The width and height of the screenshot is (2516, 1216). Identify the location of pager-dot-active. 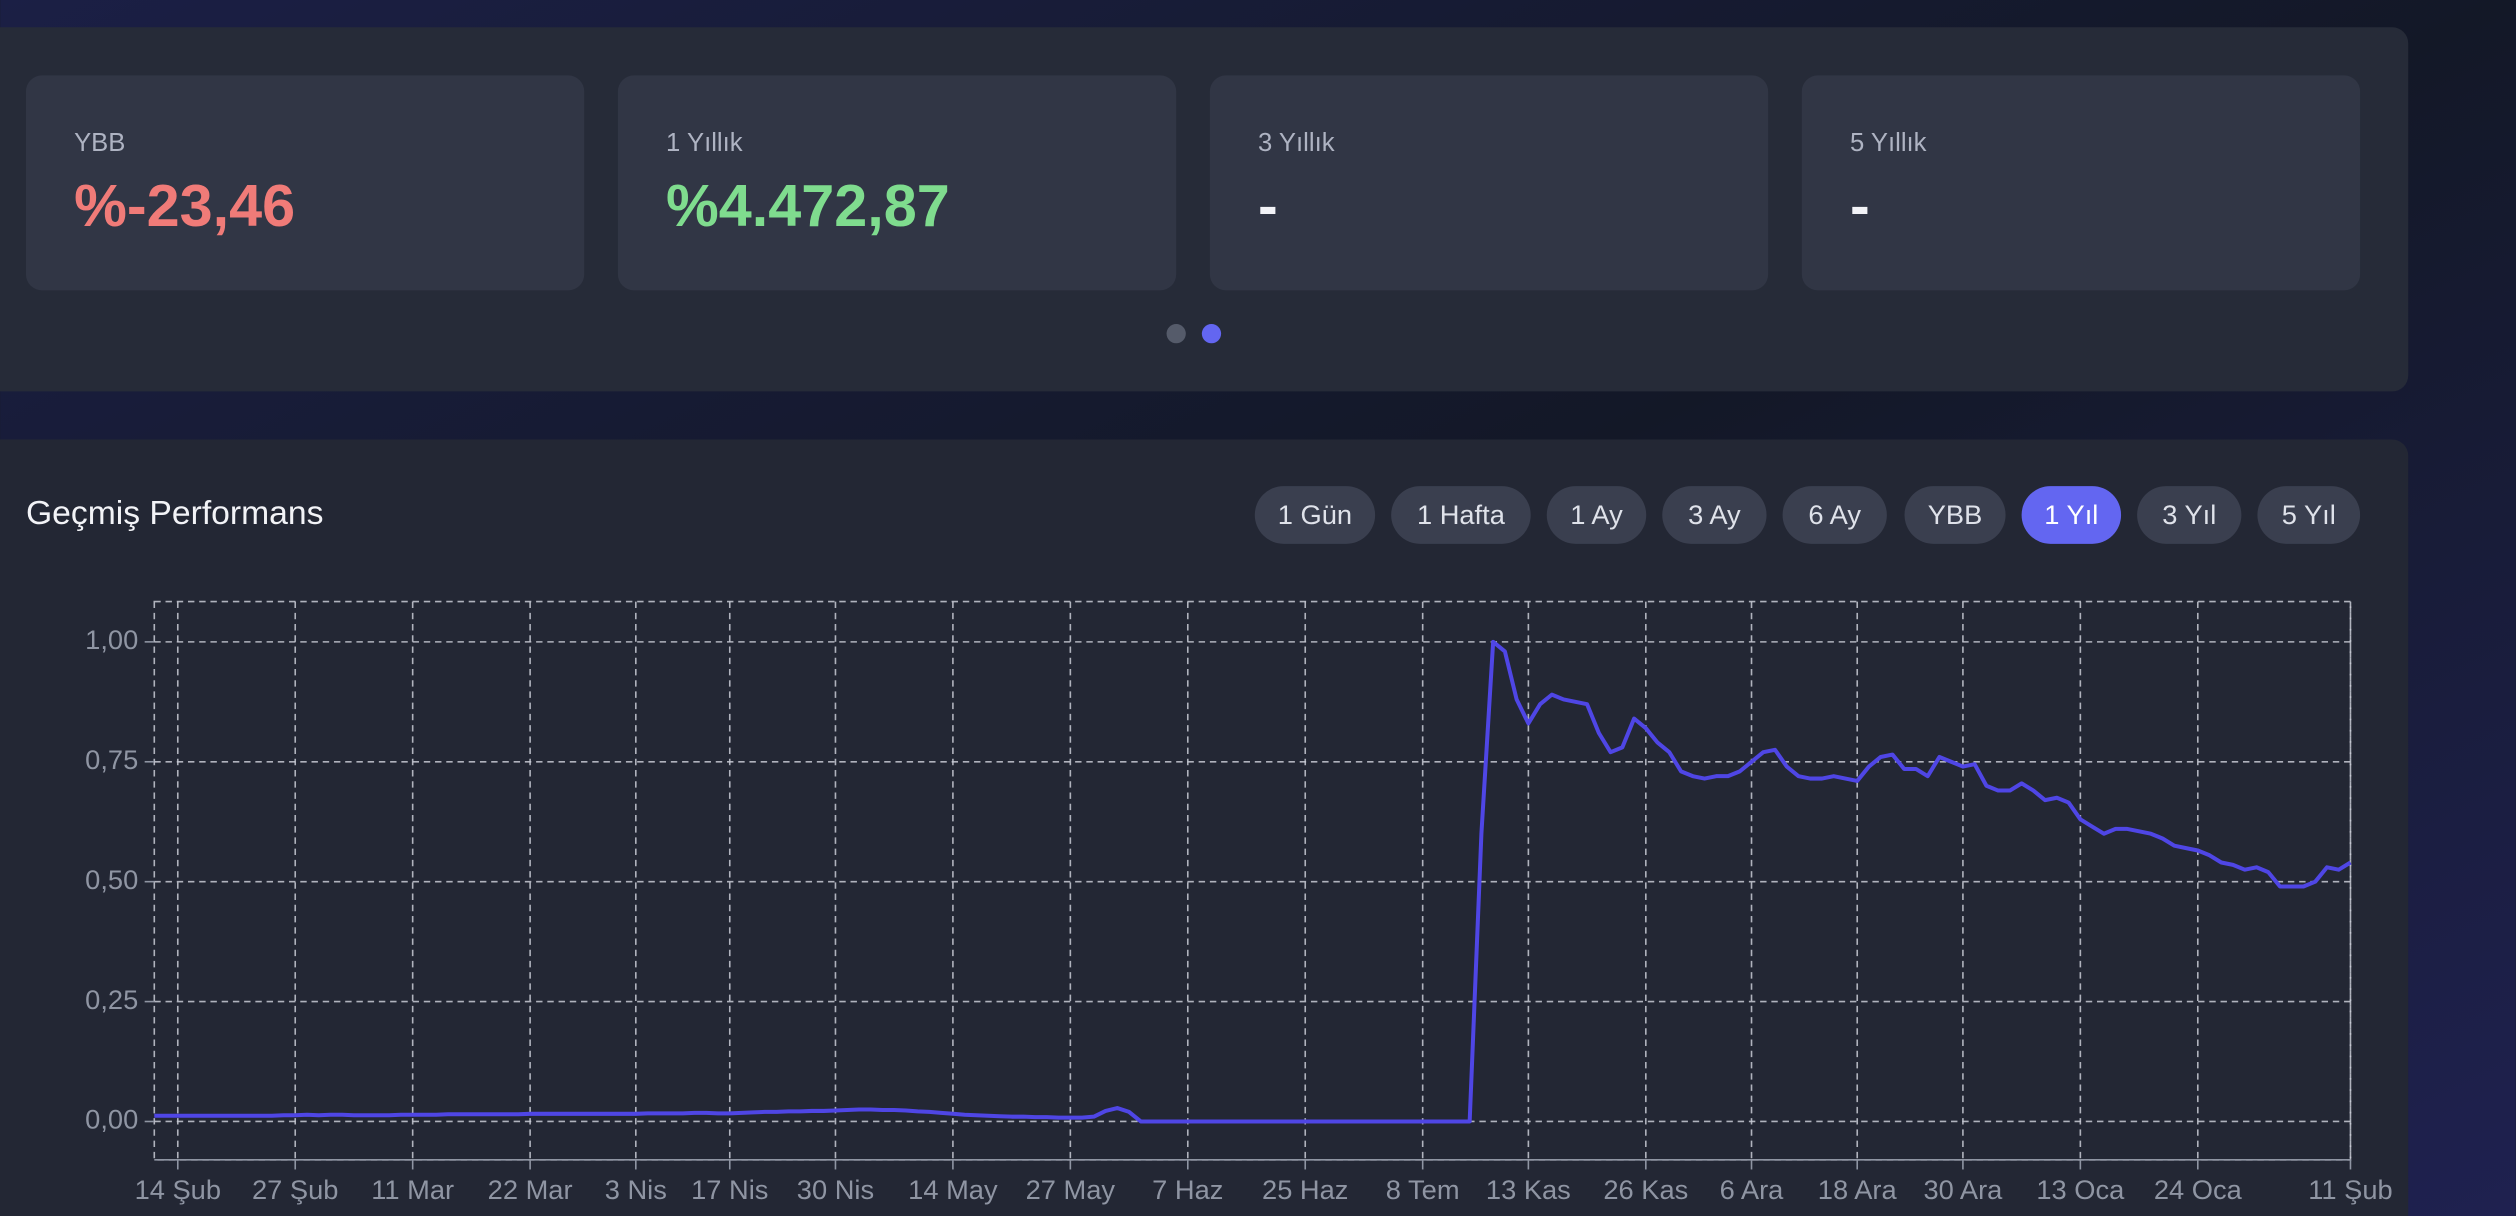
(1211, 334).